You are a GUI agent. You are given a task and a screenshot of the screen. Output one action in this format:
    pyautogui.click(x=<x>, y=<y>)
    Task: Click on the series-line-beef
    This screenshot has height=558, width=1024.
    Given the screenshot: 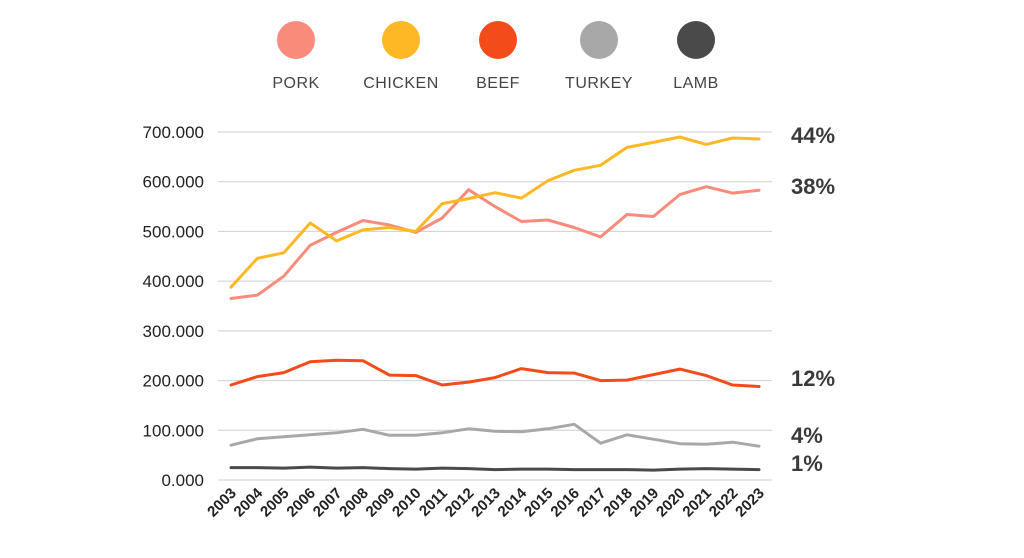 What is the action you would take?
    pyautogui.click(x=495, y=373)
    